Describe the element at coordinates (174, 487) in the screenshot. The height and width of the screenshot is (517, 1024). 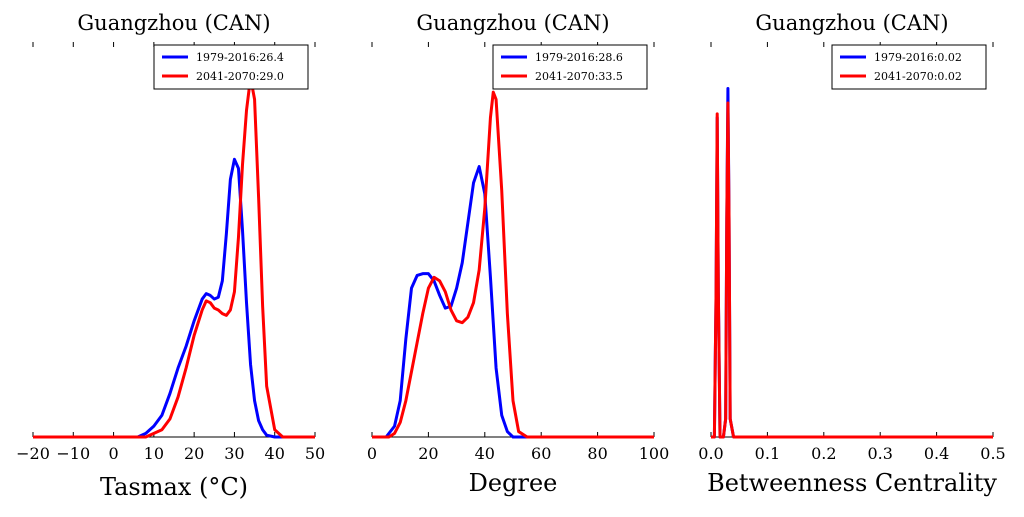
I see `x-axis-label: Tasmax (°C)` at that location.